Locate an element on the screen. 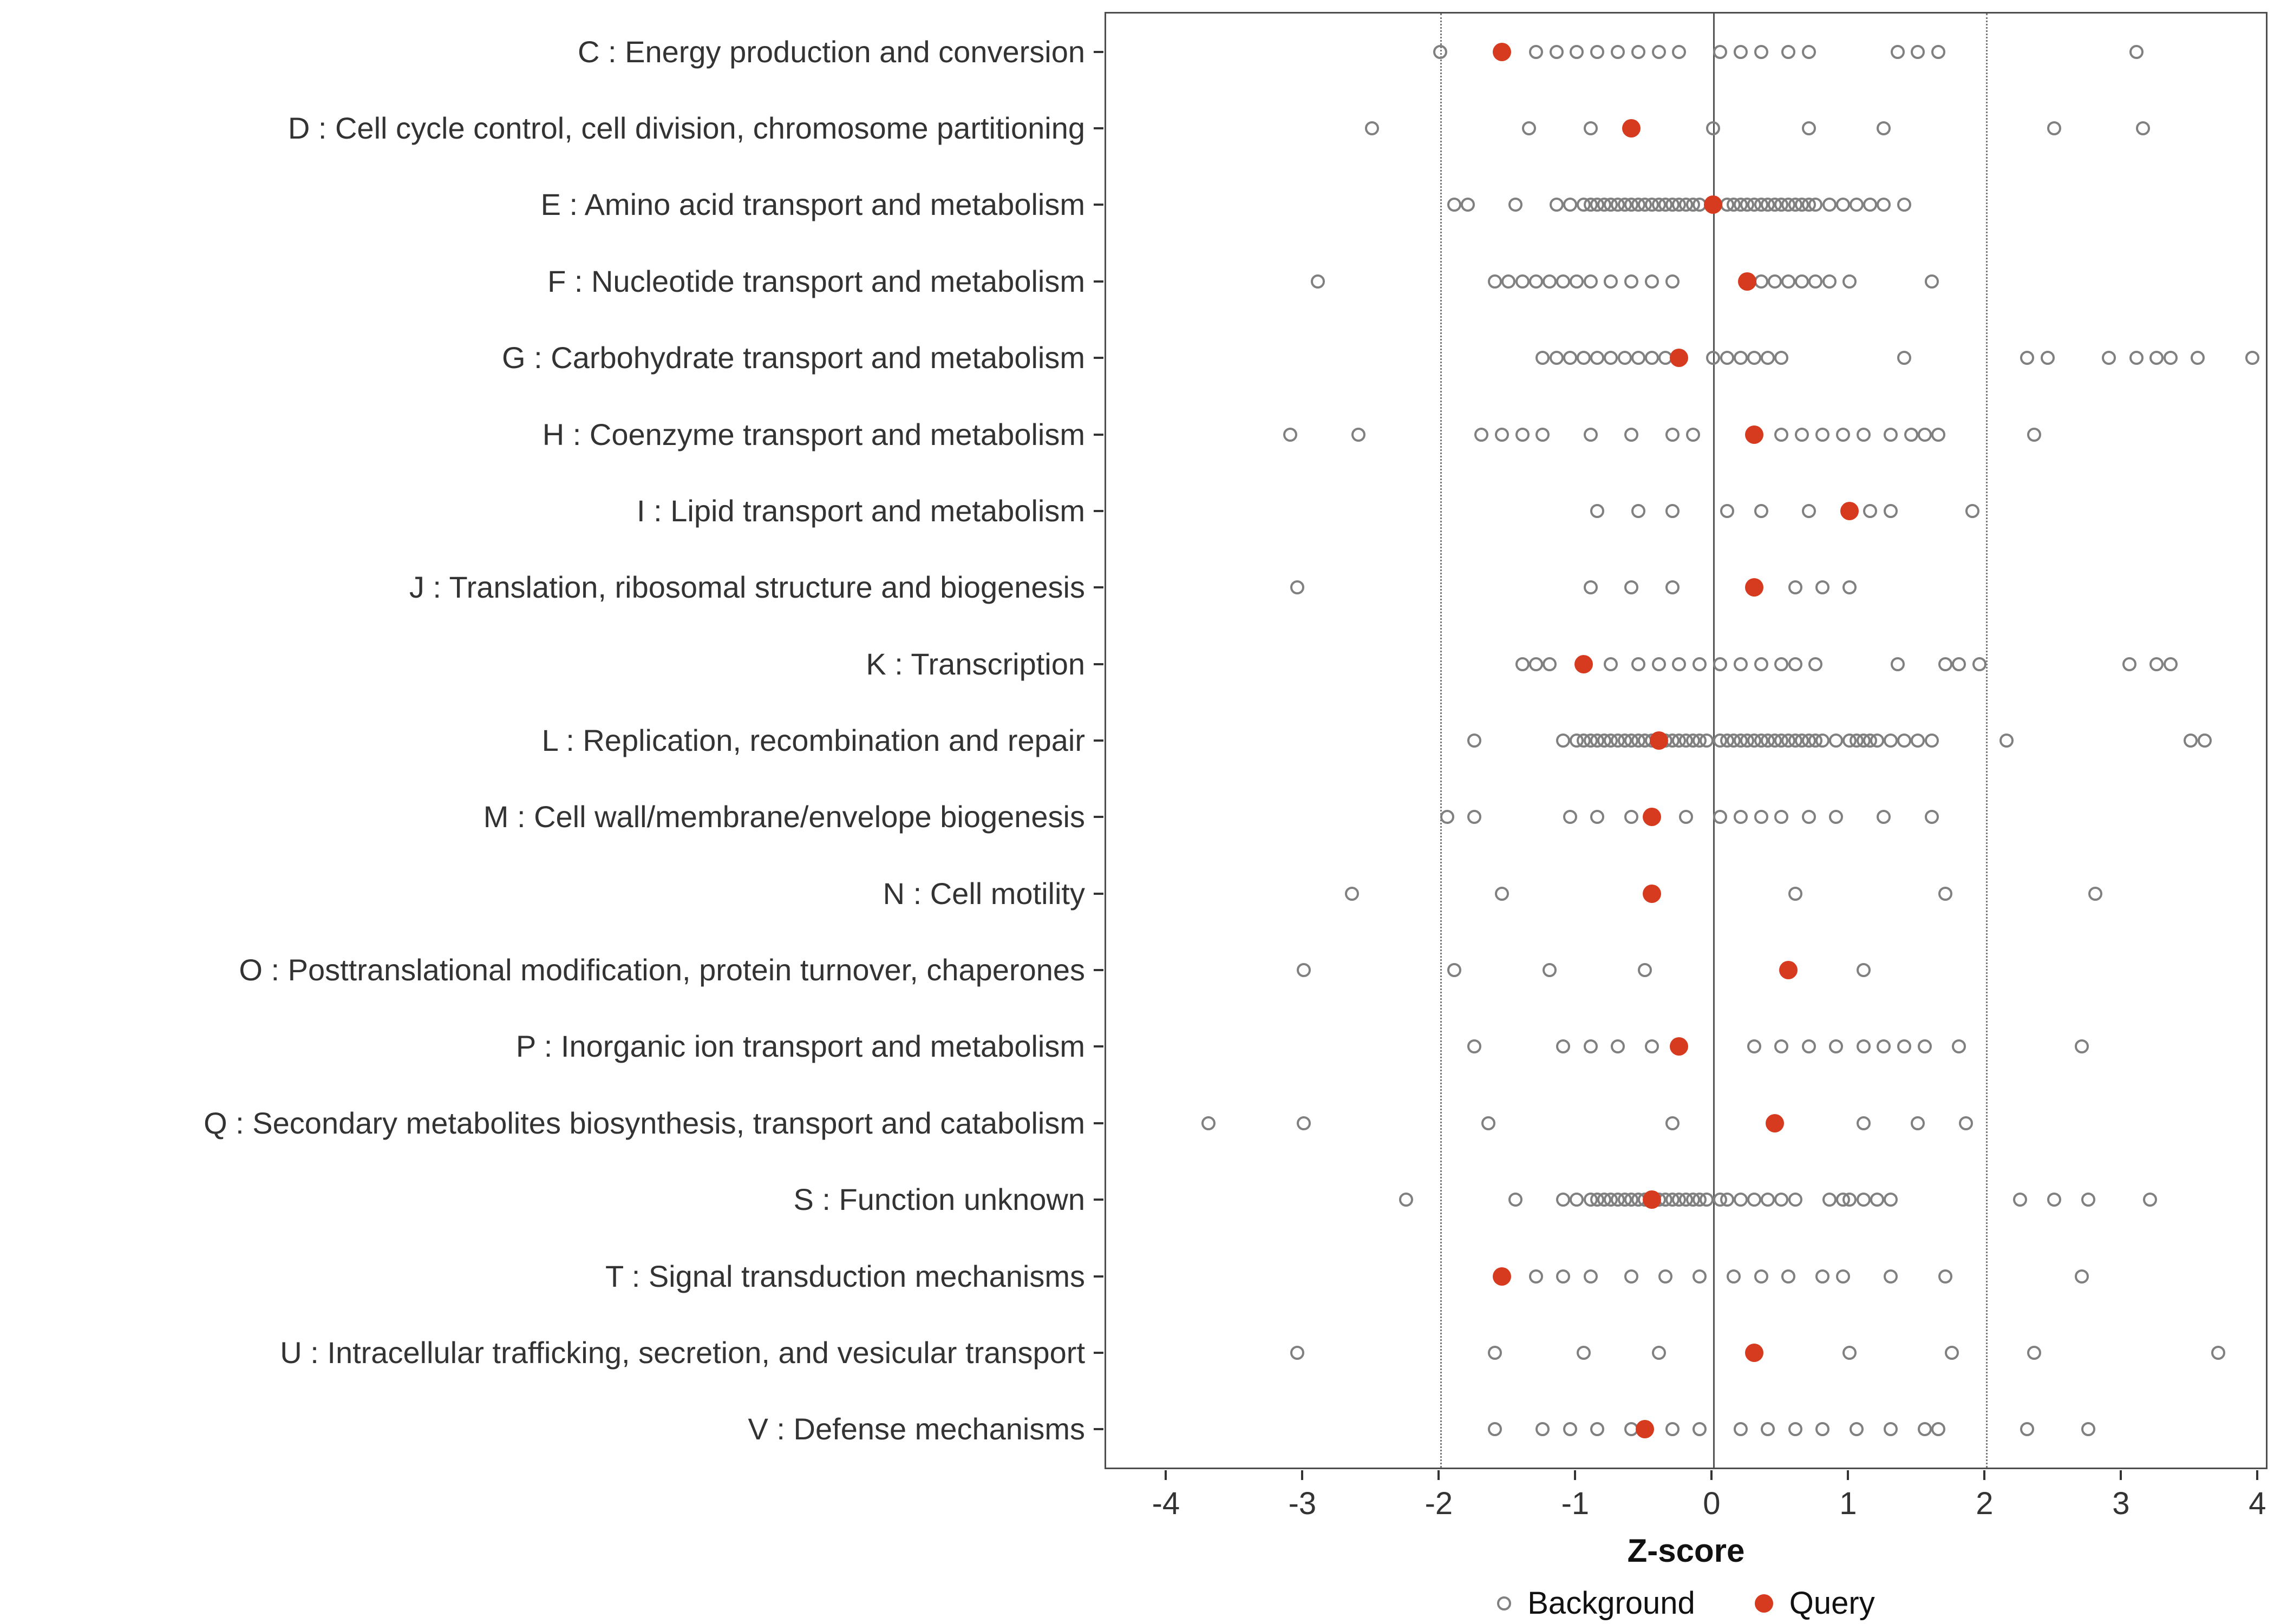  y-axis-label: H : Coenzyme transport and metabolism is located at coordinates (813, 434).